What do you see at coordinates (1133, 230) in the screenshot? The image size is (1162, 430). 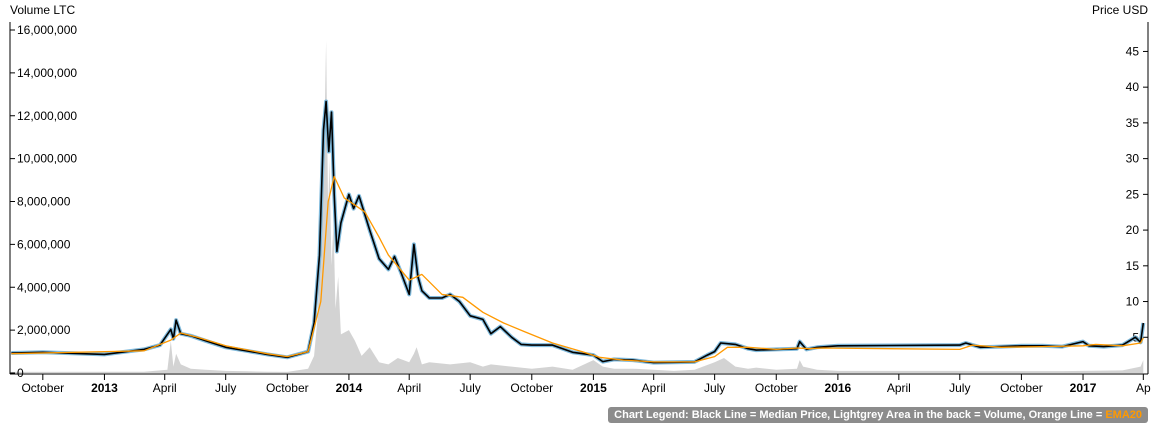 I see `right-tick-label: 20` at bounding box center [1133, 230].